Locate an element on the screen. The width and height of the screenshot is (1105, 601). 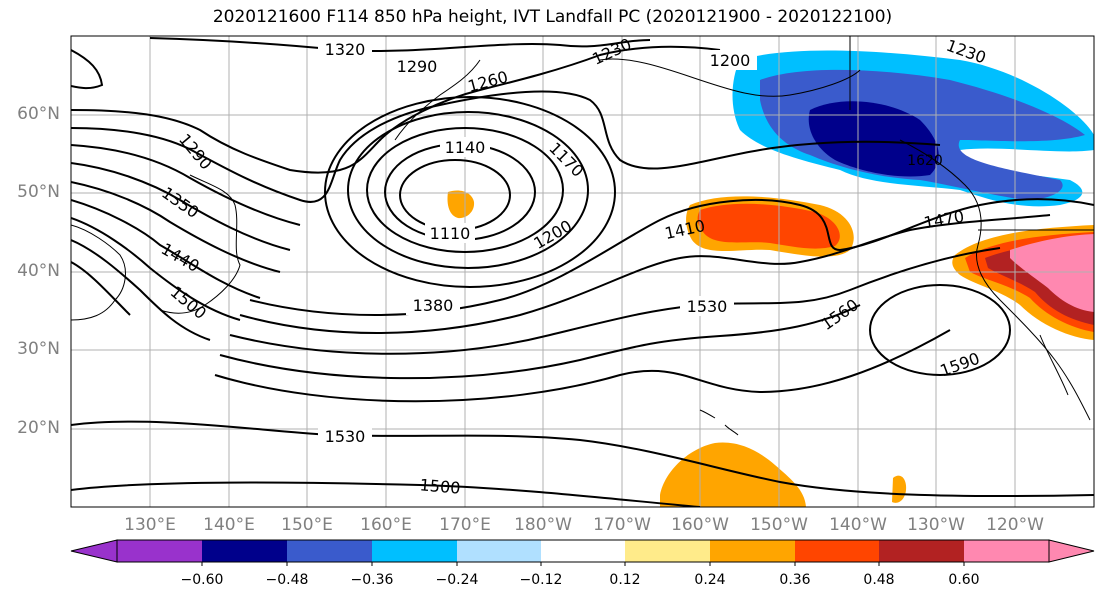
svg-text: 1110 is located at coordinates (450, 233).